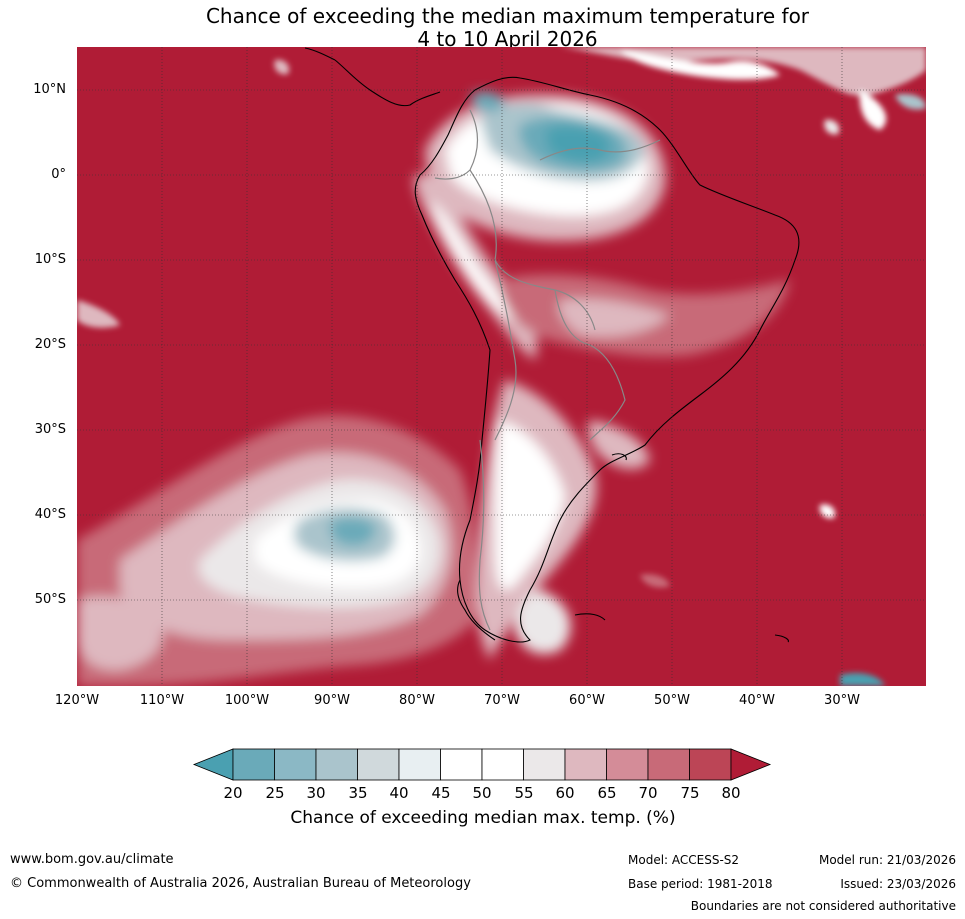  What do you see at coordinates (50, 599) in the screenshot?
I see `lat-label: 50°S` at bounding box center [50, 599].